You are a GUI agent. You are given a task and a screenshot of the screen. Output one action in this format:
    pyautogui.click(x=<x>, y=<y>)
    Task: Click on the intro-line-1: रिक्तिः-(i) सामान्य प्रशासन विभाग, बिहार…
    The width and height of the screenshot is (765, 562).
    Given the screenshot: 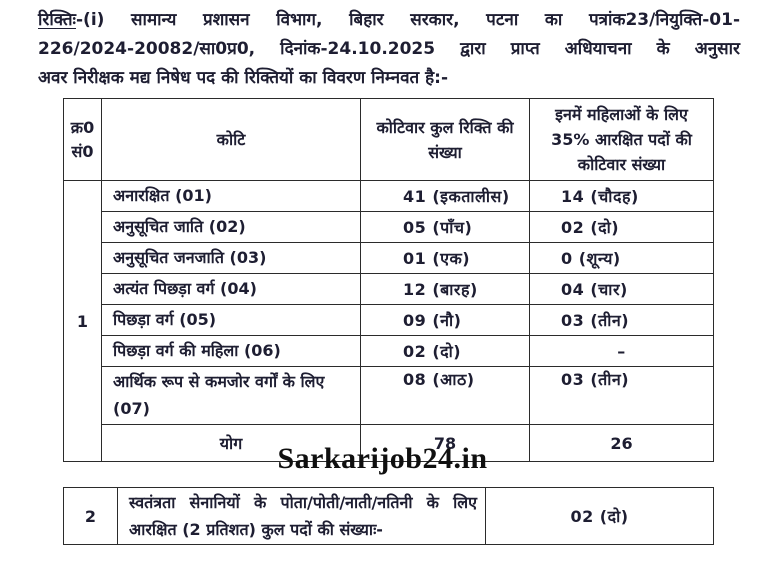 What is the action you would take?
    pyautogui.click(x=389, y=20)
    